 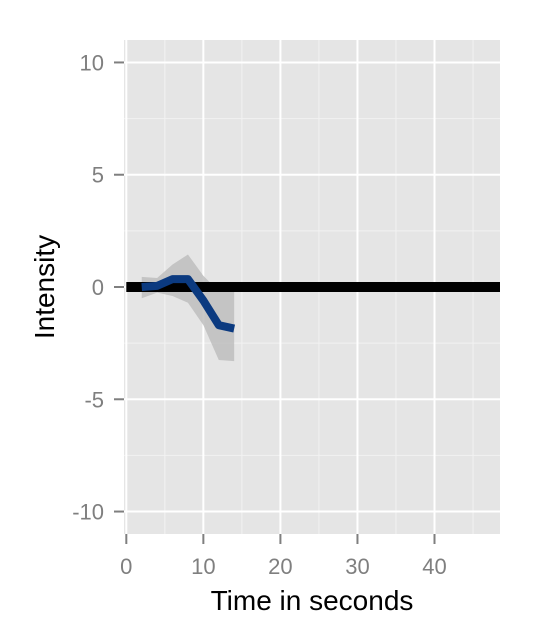 I want to click on y-axis: 10 5 0 -5 -10, so click(x=98, y=287).